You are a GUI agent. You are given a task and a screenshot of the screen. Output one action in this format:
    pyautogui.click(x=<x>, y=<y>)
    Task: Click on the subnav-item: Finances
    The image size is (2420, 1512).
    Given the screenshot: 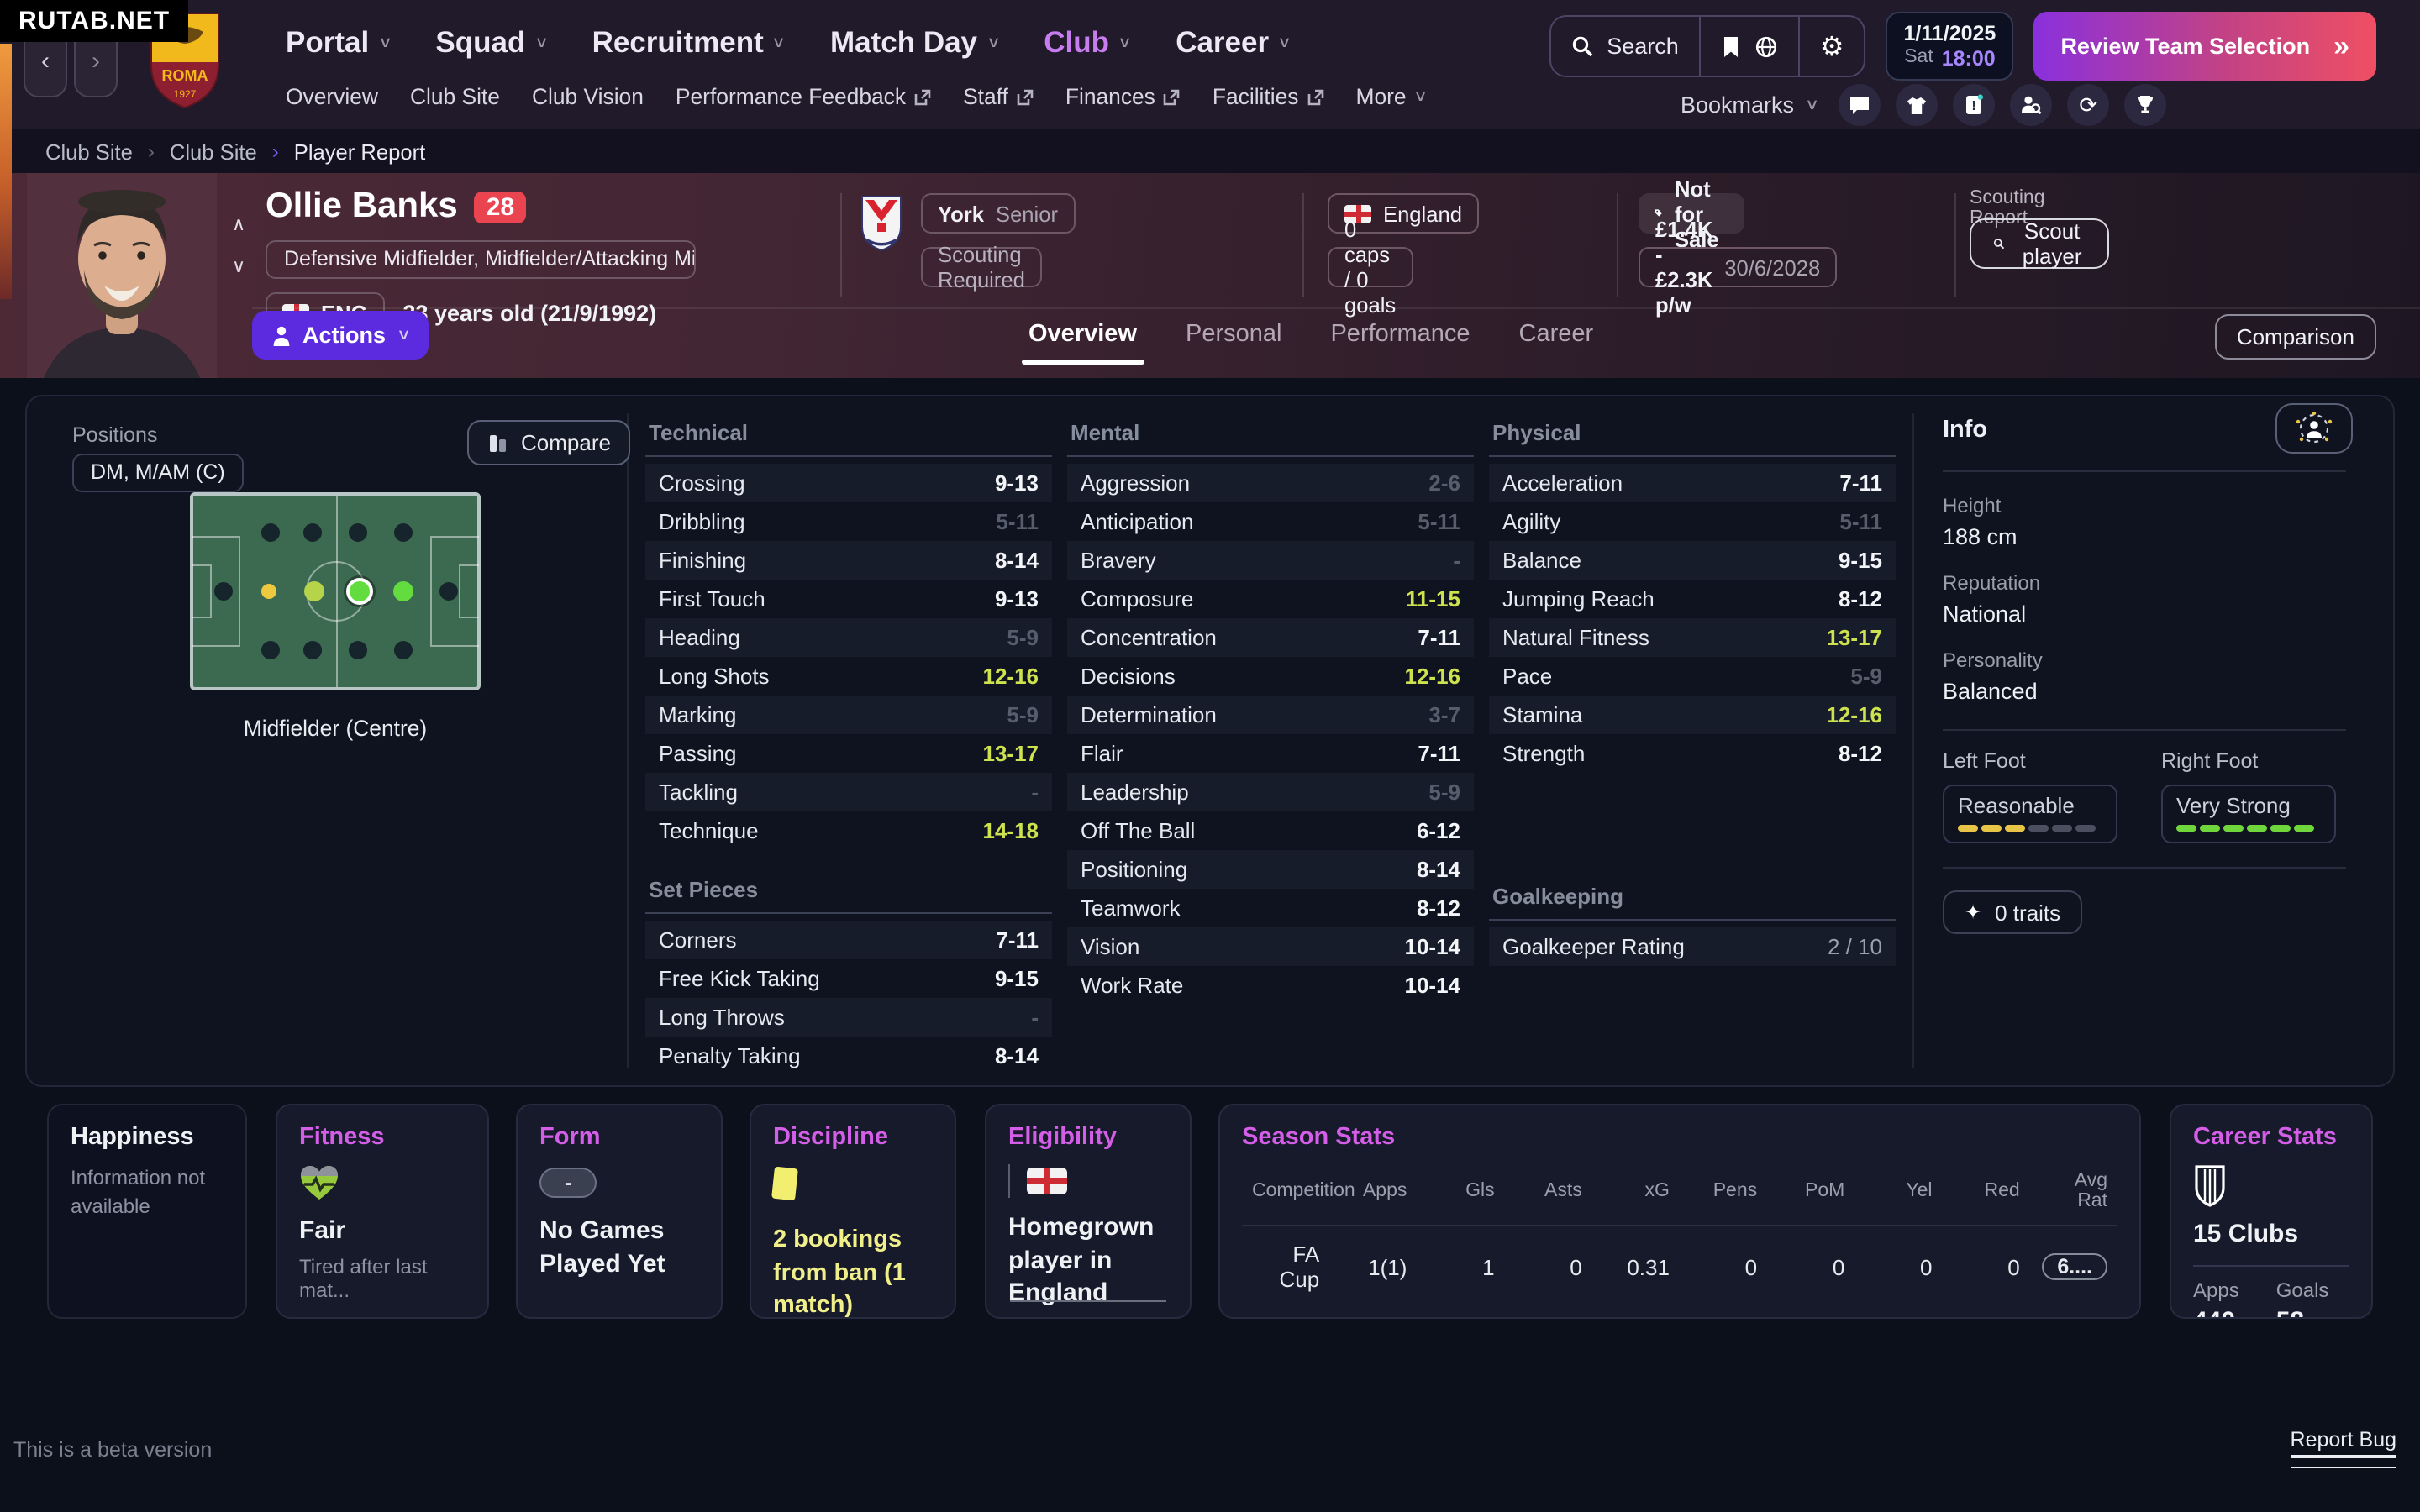 What is the action you would take?
    pyautogui.click(x=1123, y=96)
    